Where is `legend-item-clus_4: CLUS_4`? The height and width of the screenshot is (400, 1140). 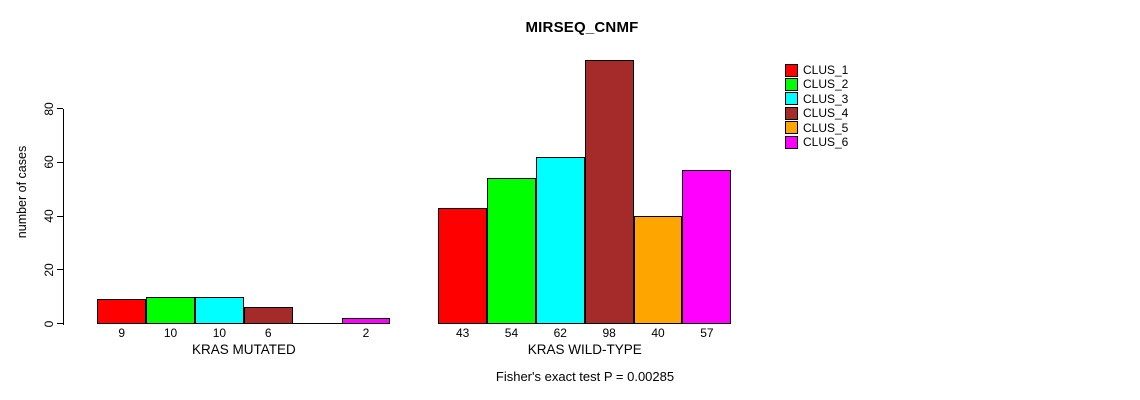
legend-item-clus_4: CLUS_4 is located at coordinates (816, 113).